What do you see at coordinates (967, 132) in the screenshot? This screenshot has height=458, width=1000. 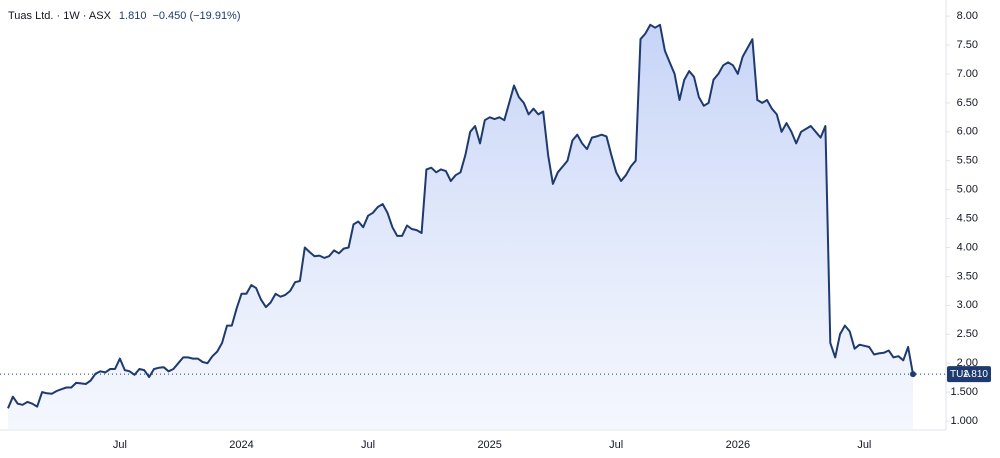 I see `y-tick-label: 6.00` at bounding box center [967, 132].